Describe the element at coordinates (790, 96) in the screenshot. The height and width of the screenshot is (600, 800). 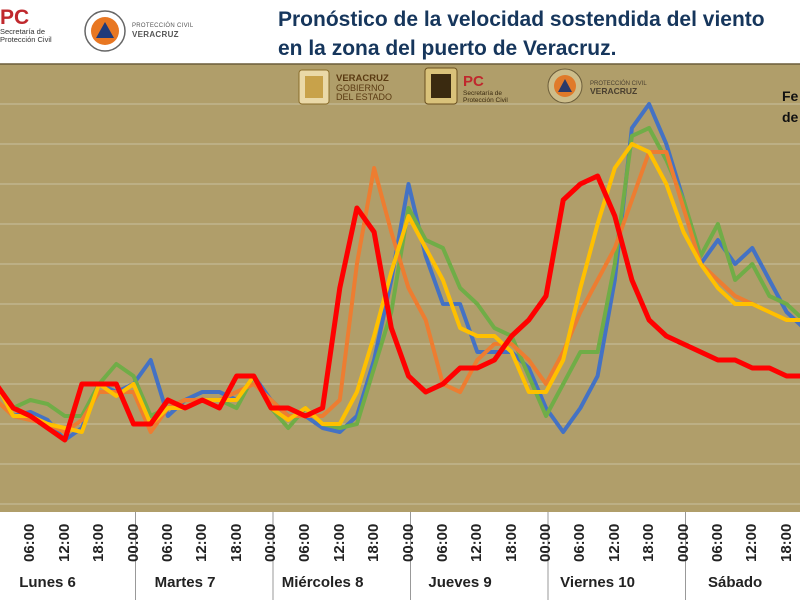
I see `fecha-line1: Fe` at that location.